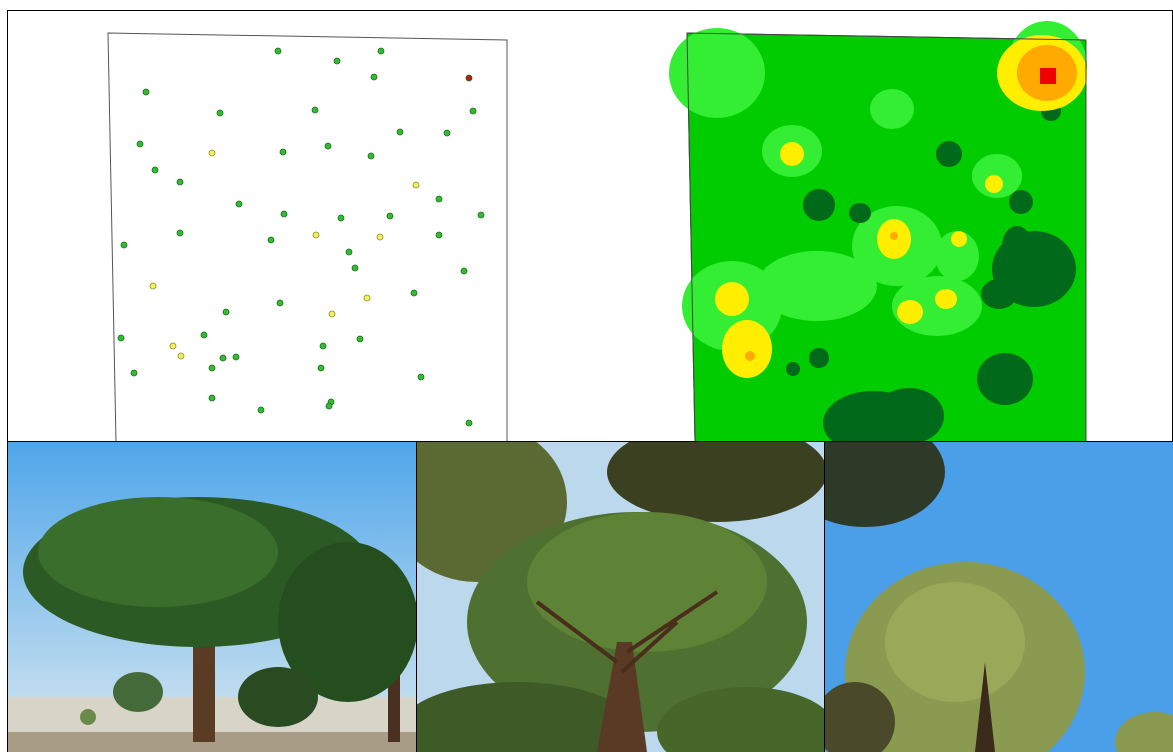  Describe the element at coordinates (1048, 76) in the screenshot. I see `red-hotspot` at that location.